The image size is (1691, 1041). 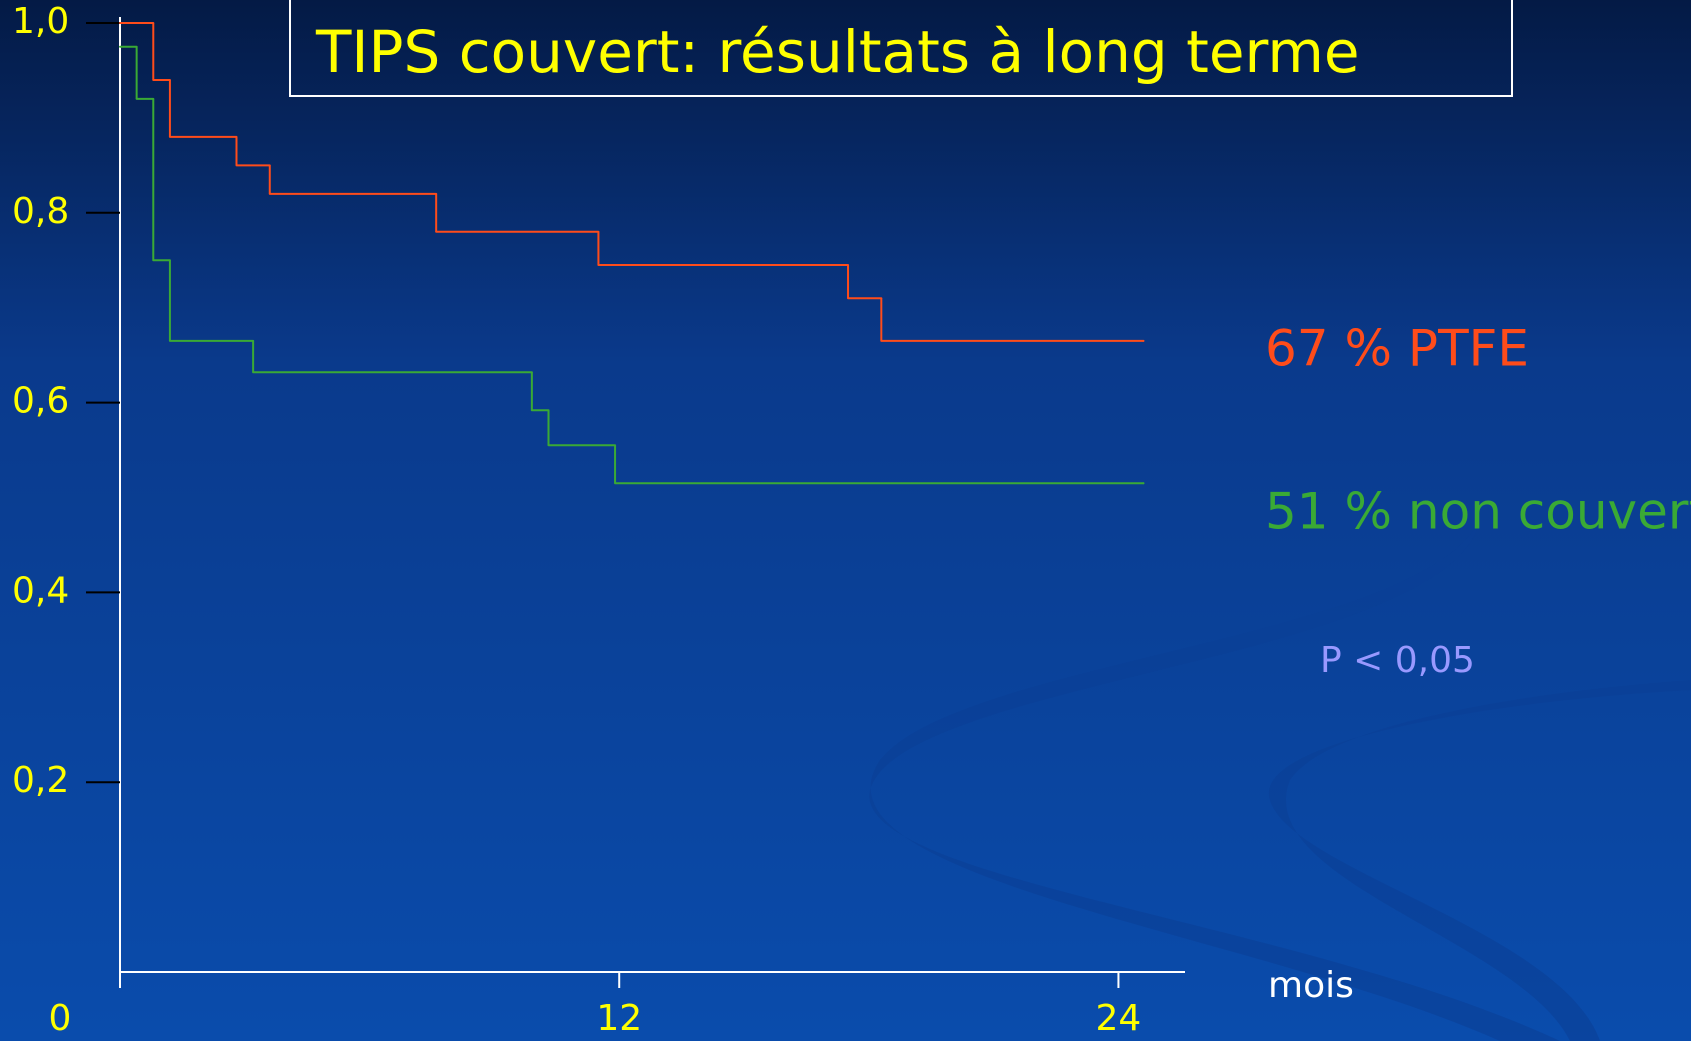 What do you see at coordinates (619, 1018) in the screenshot?
I see `x-tick-label: 12` at bounding box center [619, 1018].